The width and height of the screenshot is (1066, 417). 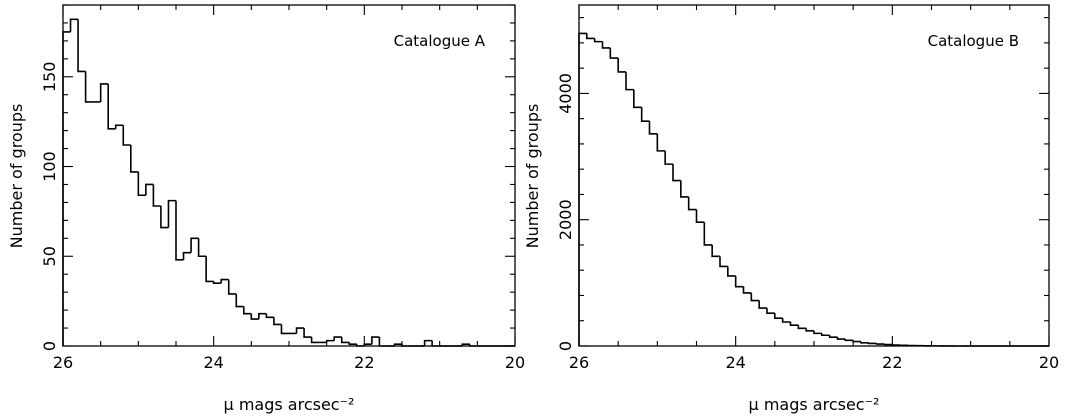 I want to click on y-tick-label: 2000, so click(x=565, y=219).